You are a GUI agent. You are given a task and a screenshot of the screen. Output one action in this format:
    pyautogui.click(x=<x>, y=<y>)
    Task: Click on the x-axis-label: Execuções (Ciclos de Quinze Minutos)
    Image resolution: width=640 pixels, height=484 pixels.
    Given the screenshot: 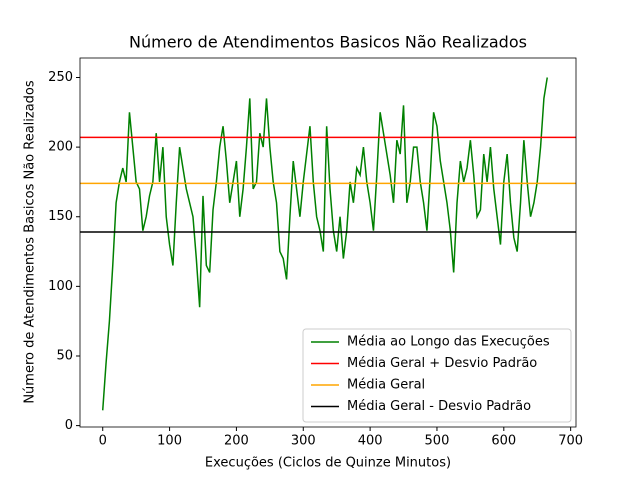 What is the action you would take?
    pyautogui.click(x=328, y=463)
    